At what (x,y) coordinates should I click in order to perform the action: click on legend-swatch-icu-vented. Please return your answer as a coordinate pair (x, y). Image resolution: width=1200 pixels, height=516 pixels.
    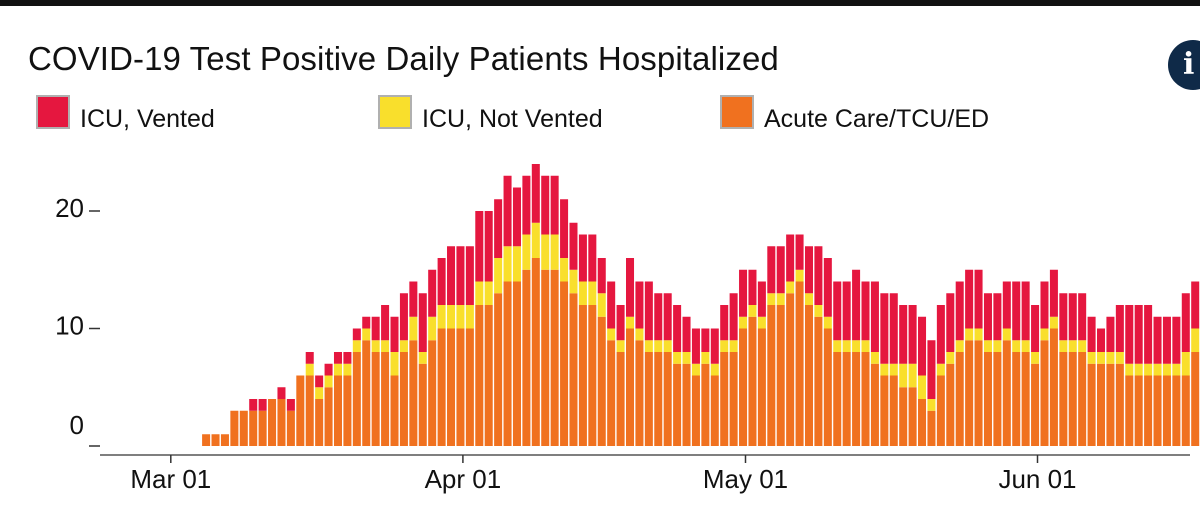
    Looking at the image, I should click on (53, 112).